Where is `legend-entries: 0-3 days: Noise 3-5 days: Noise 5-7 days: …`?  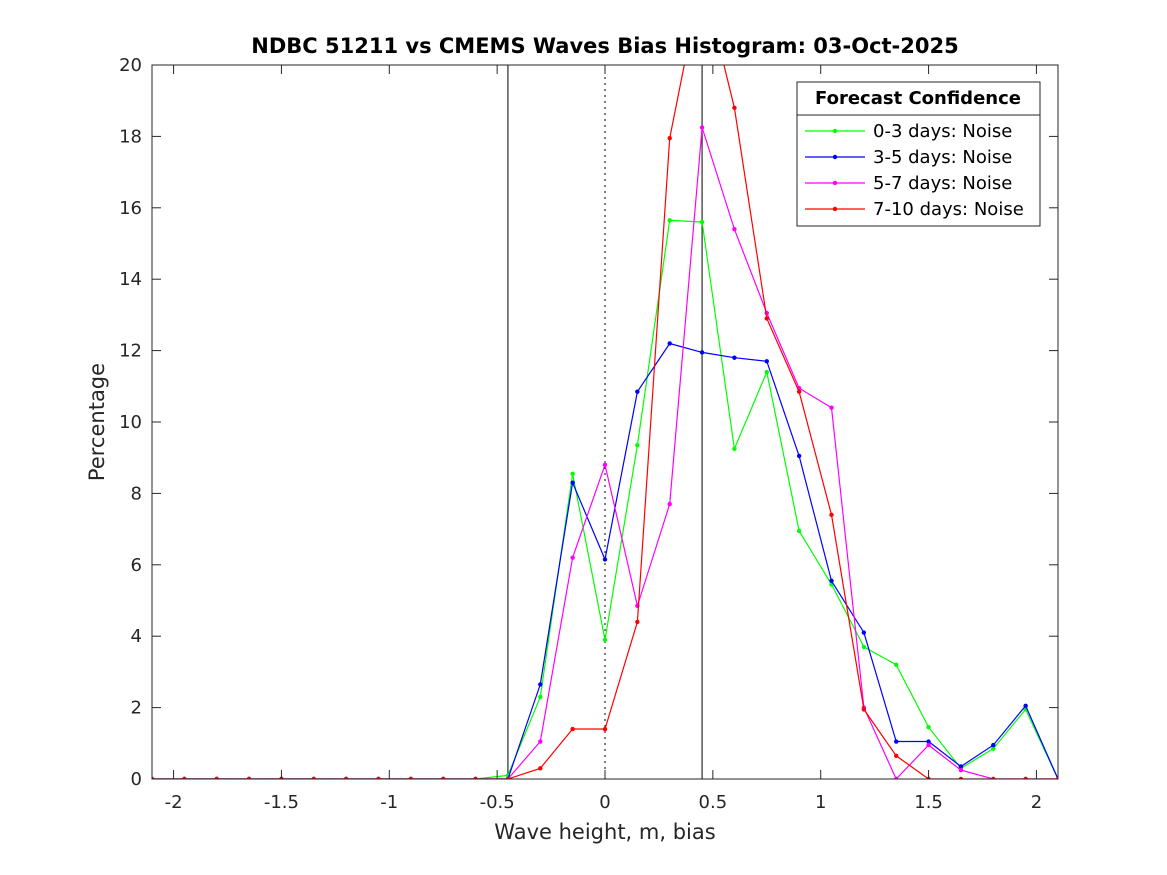 legend-entries: 0-3 days: Noise 3-5 days: Noise 5-7 days: … is located at coordinates (914, 170).